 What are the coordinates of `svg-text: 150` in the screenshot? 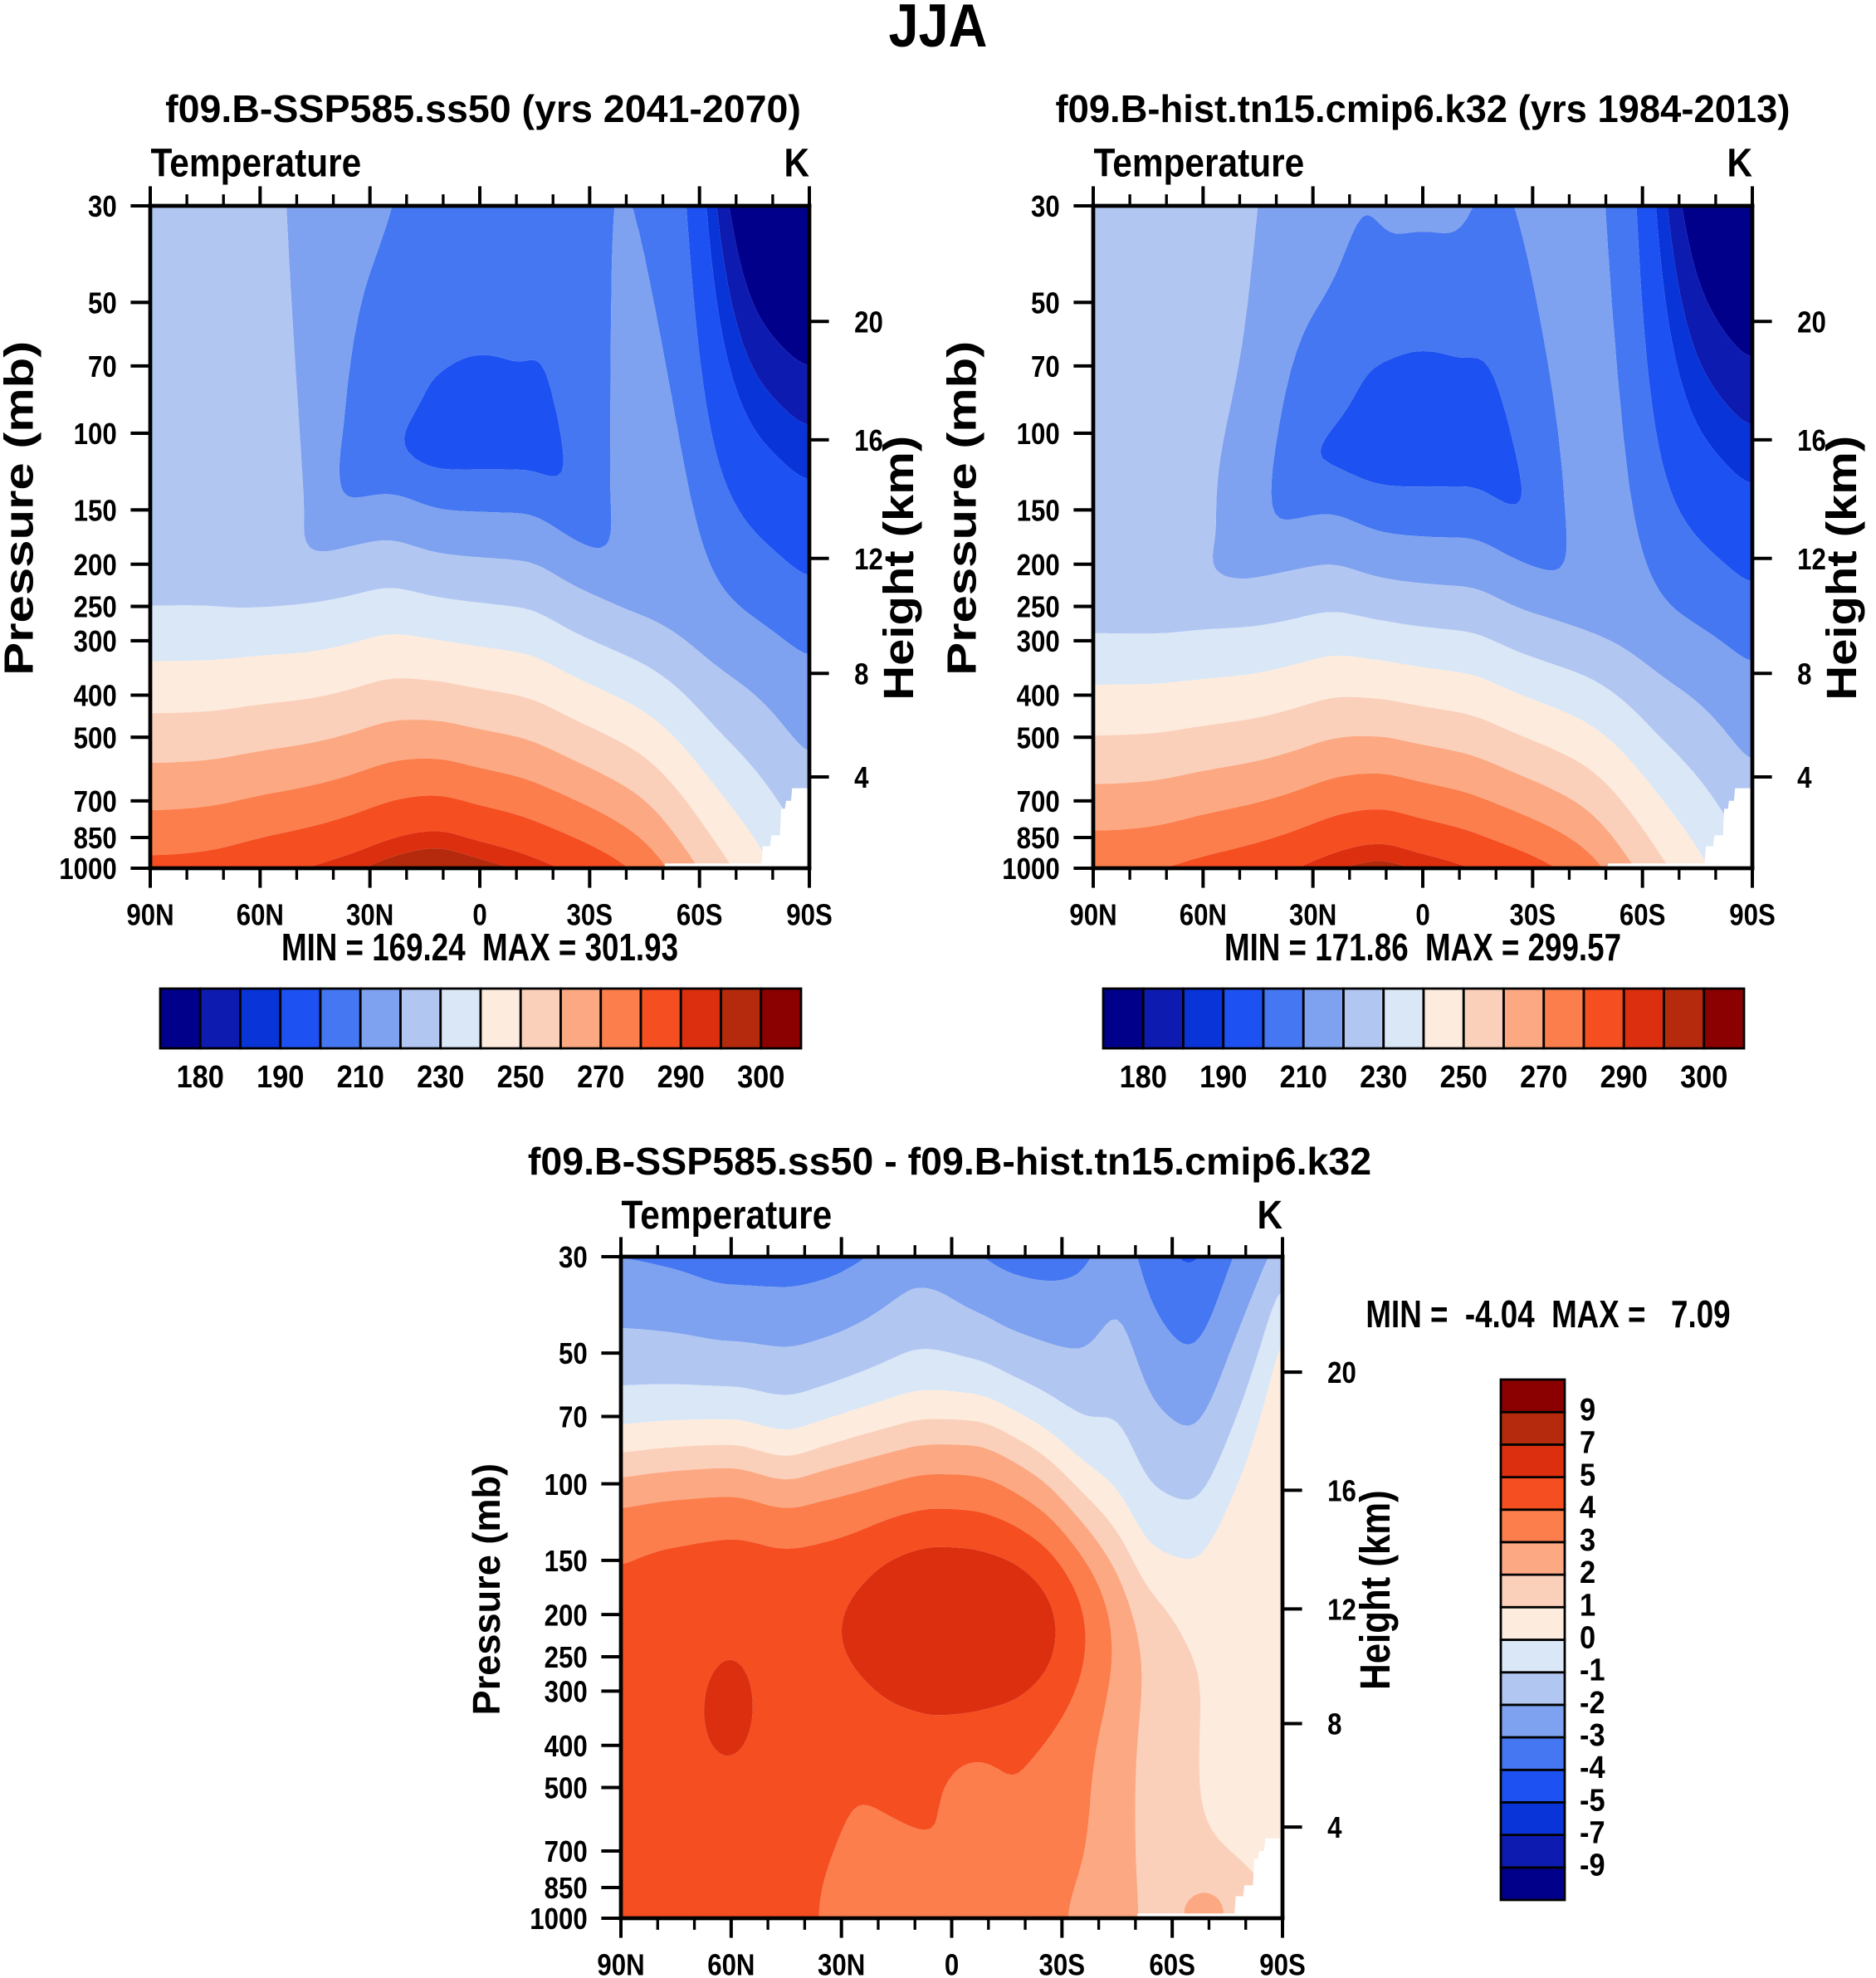 It's located at (566, 1561).